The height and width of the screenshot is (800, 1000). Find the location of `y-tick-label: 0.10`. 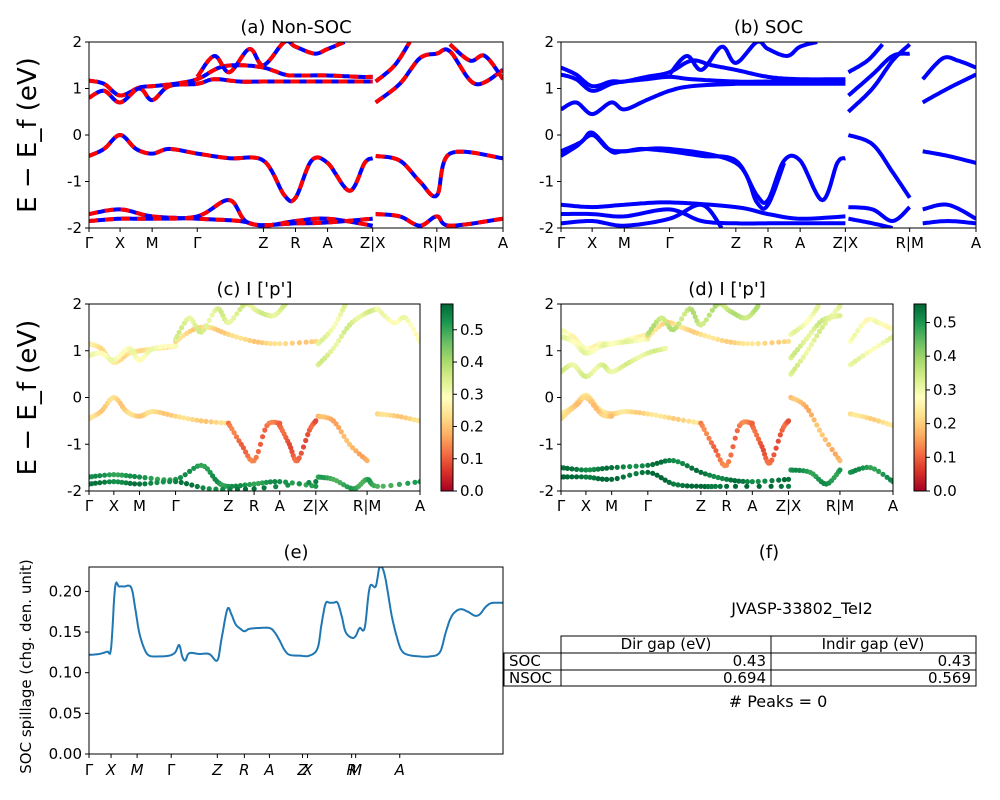

y-tick-label: 0.10 is located at coordinates (65, 673).